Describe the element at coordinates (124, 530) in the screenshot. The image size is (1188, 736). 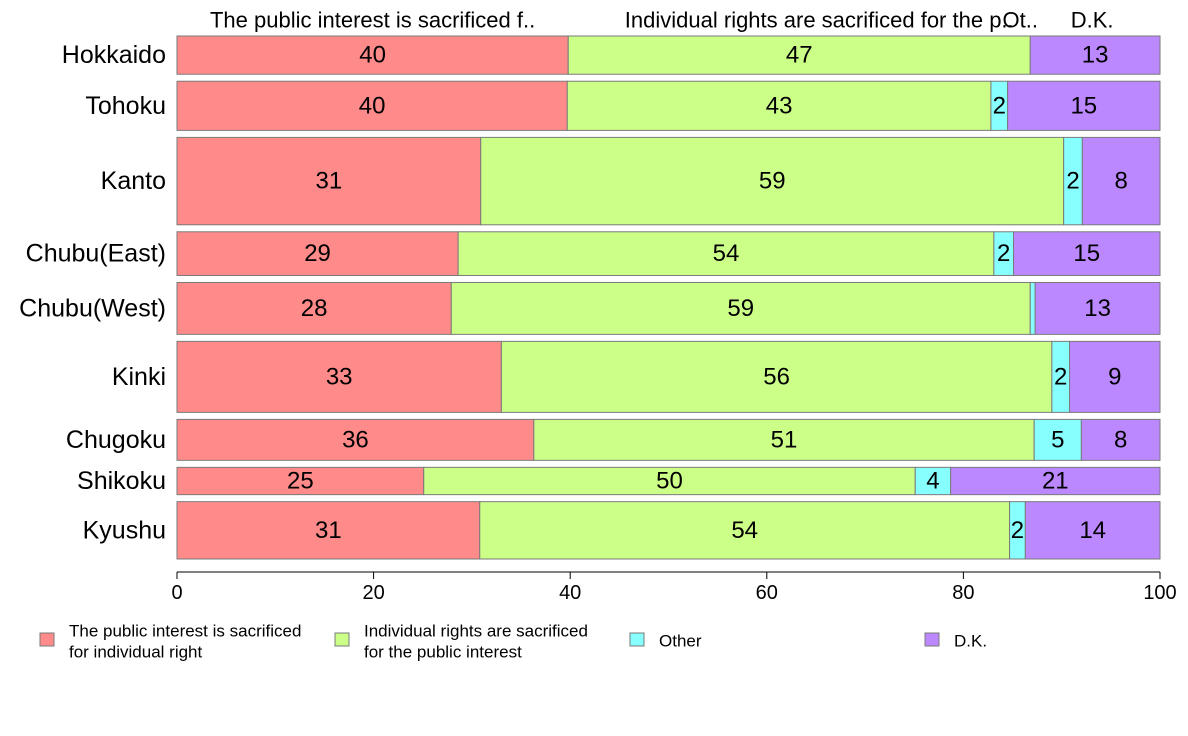
I see `category-label: Kyushu` at that location.